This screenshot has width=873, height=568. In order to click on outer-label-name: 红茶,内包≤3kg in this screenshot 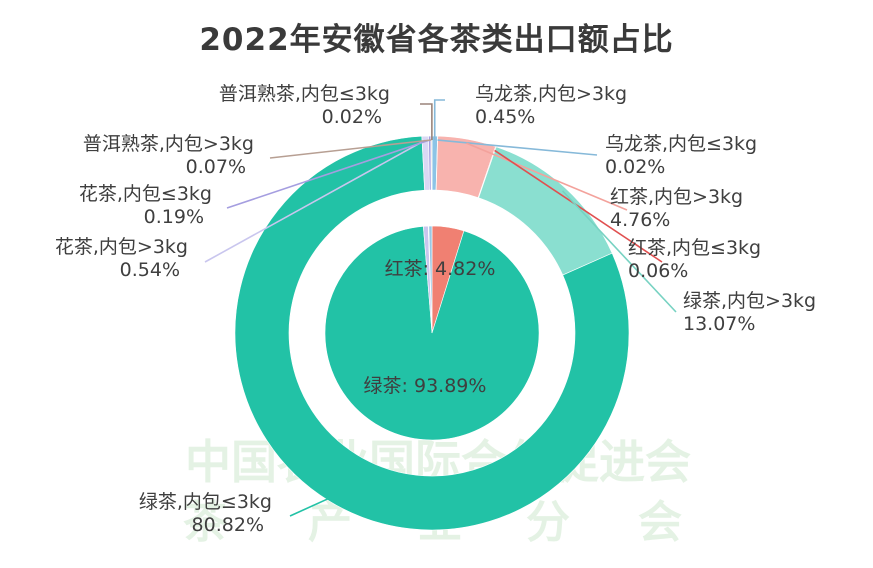, I will do `click(694, 248)`.